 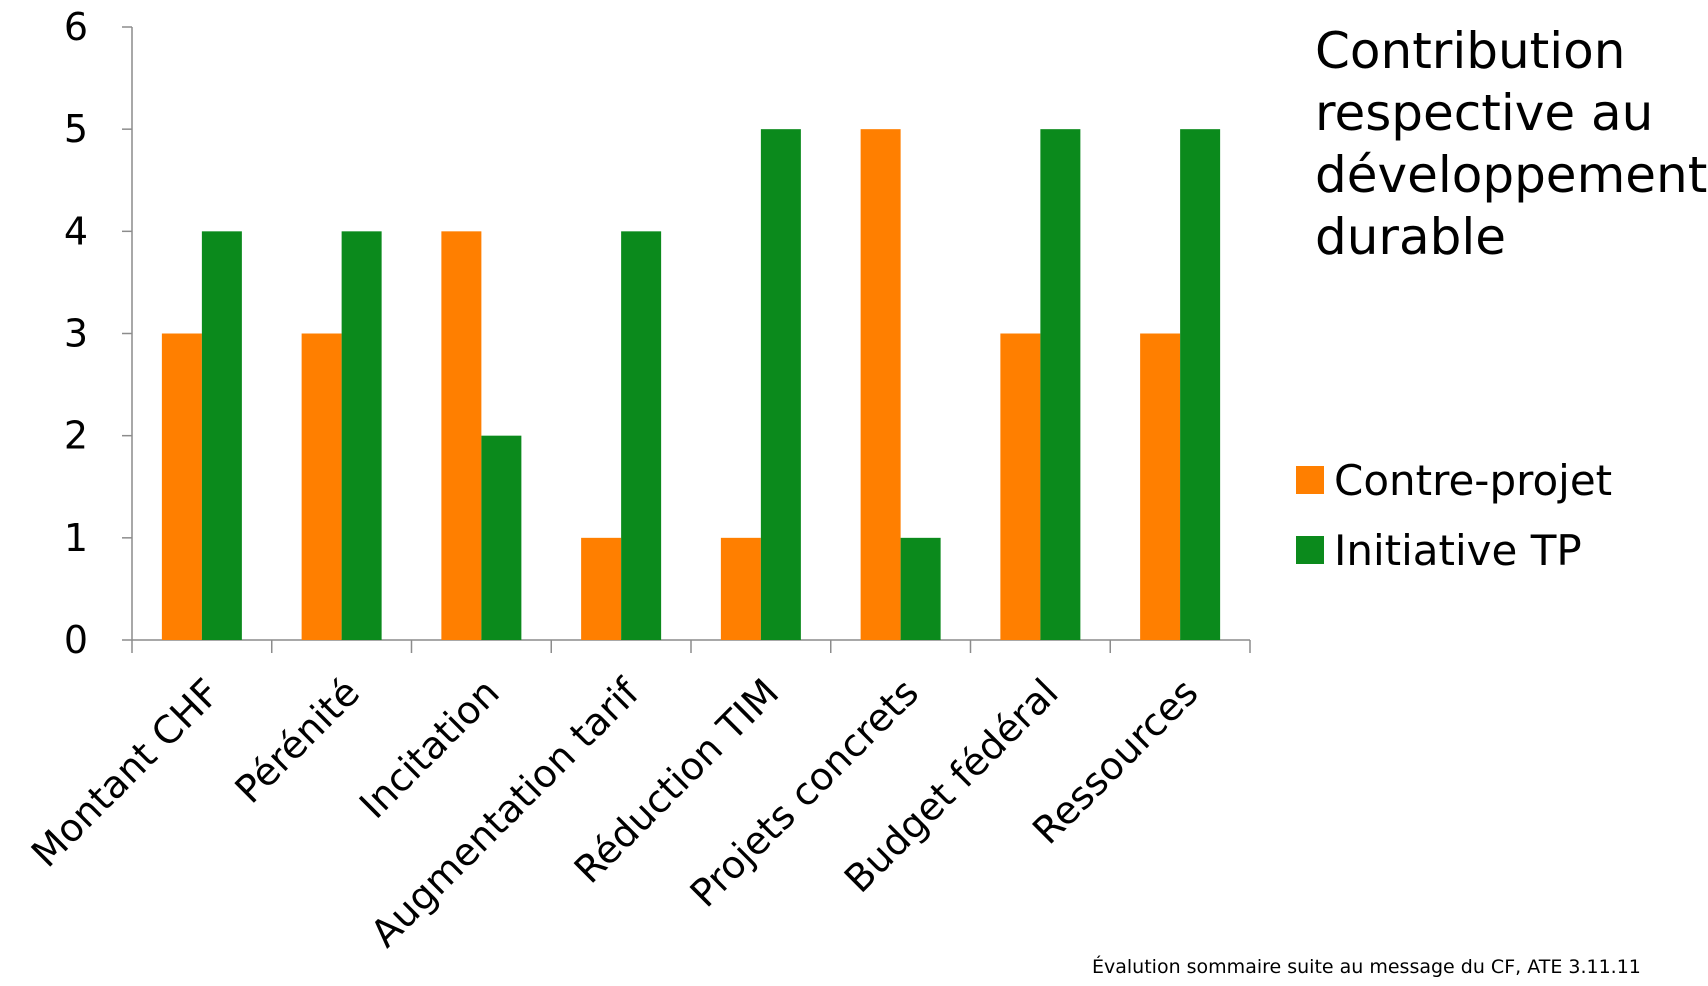 What do you see at coordinates (76, 27) in the screenshot?
I see `y-tick-label: 6` at bounding box center [76, 27].